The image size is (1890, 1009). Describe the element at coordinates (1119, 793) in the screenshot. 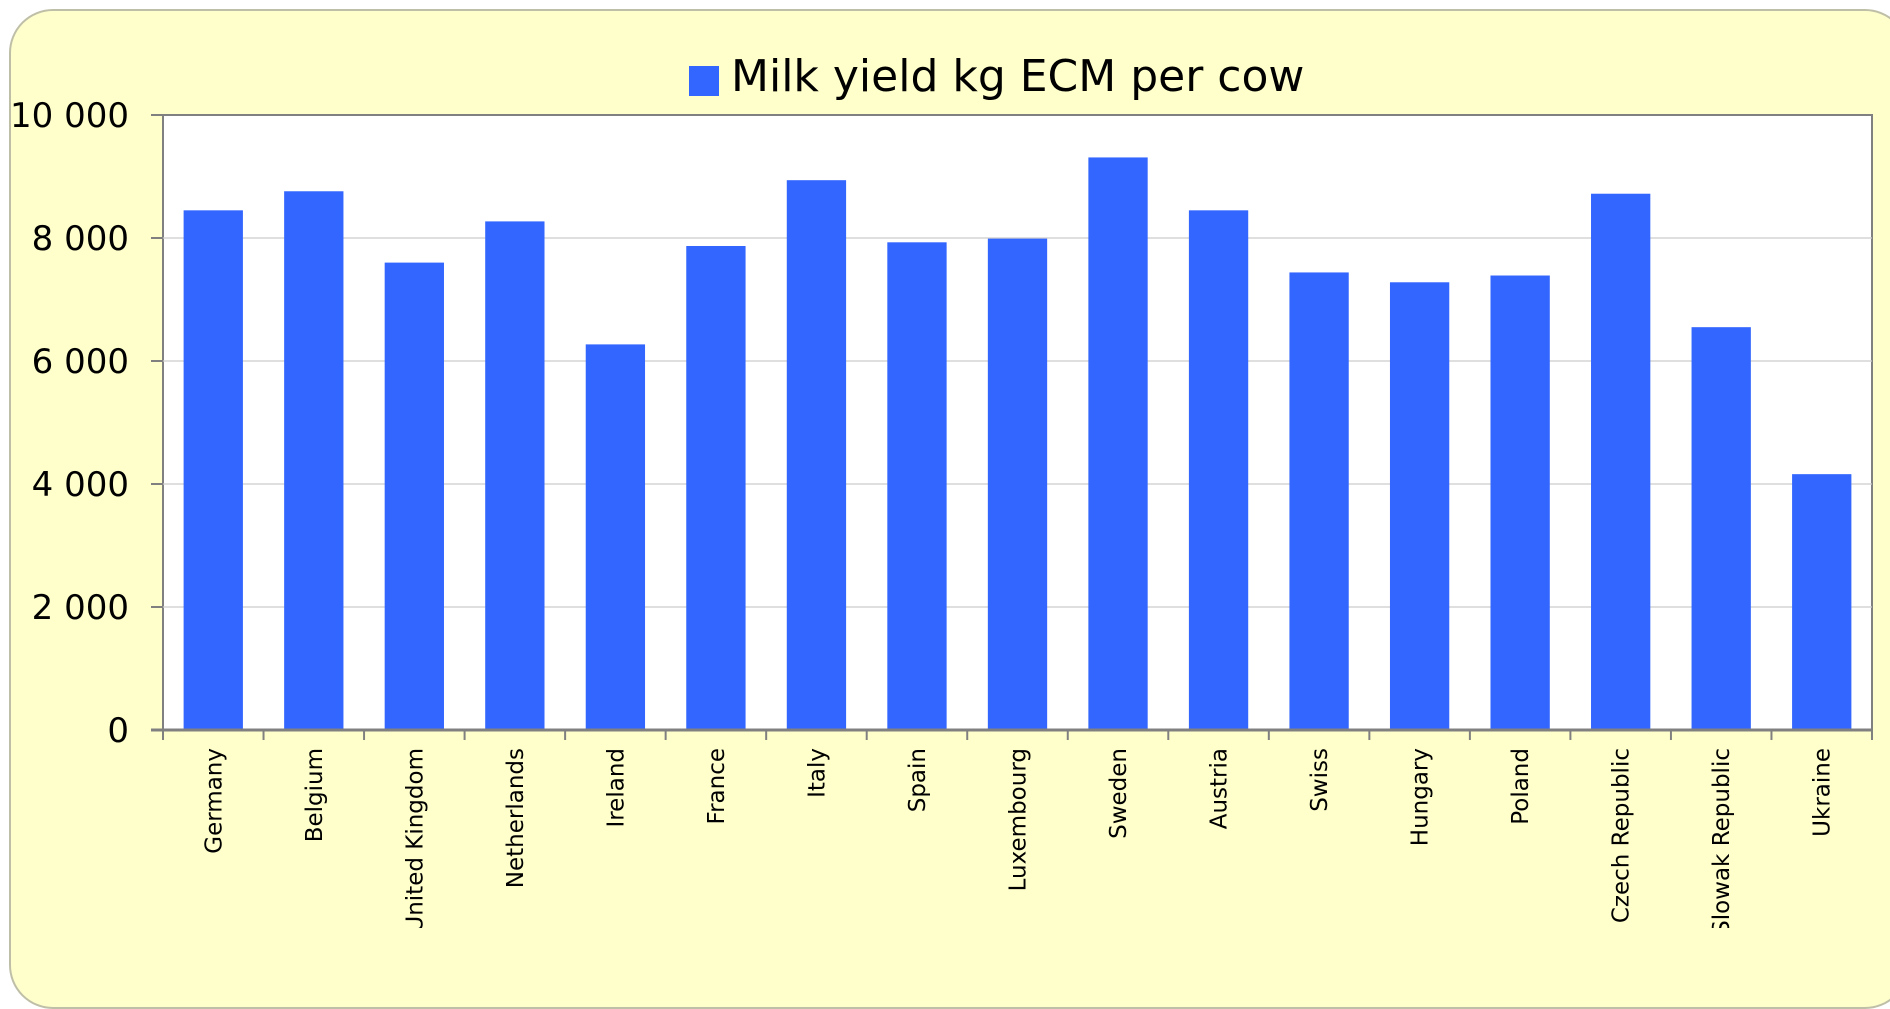

I see `x-tick-label: Sweden` at that location.